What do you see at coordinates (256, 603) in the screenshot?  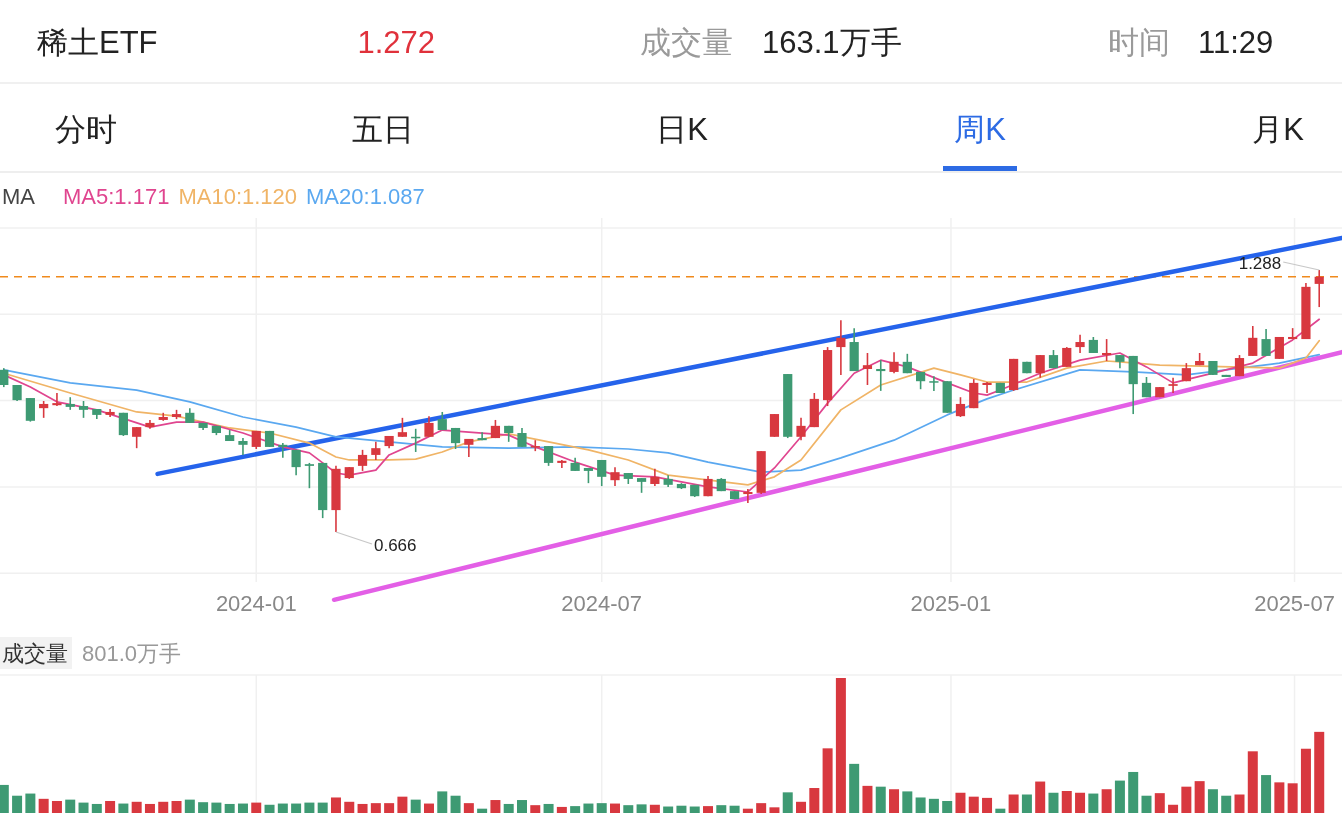 I see `x-tick-label: 2024-01` at bounding box center [256, 603].